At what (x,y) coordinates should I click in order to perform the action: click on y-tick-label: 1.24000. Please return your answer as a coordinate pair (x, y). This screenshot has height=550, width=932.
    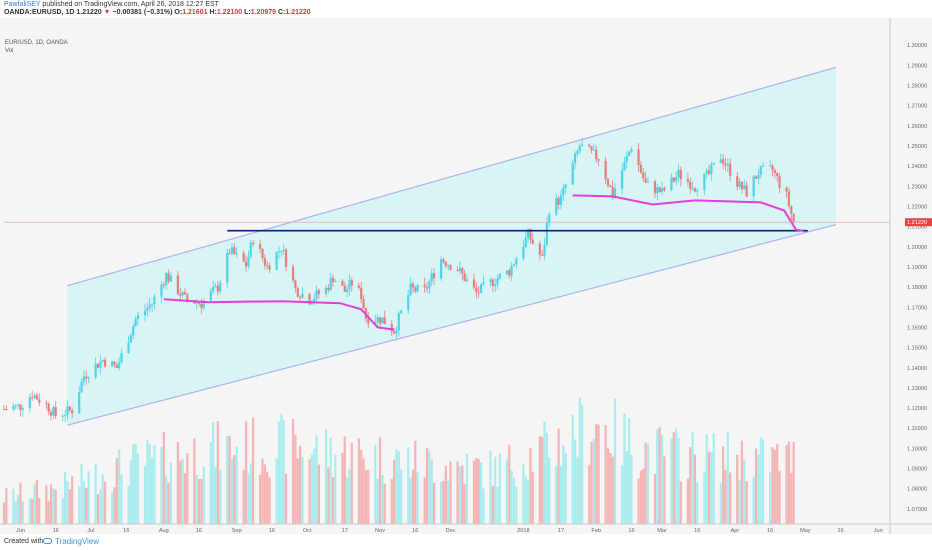
    Looking at the image, I should click on (917, 167).